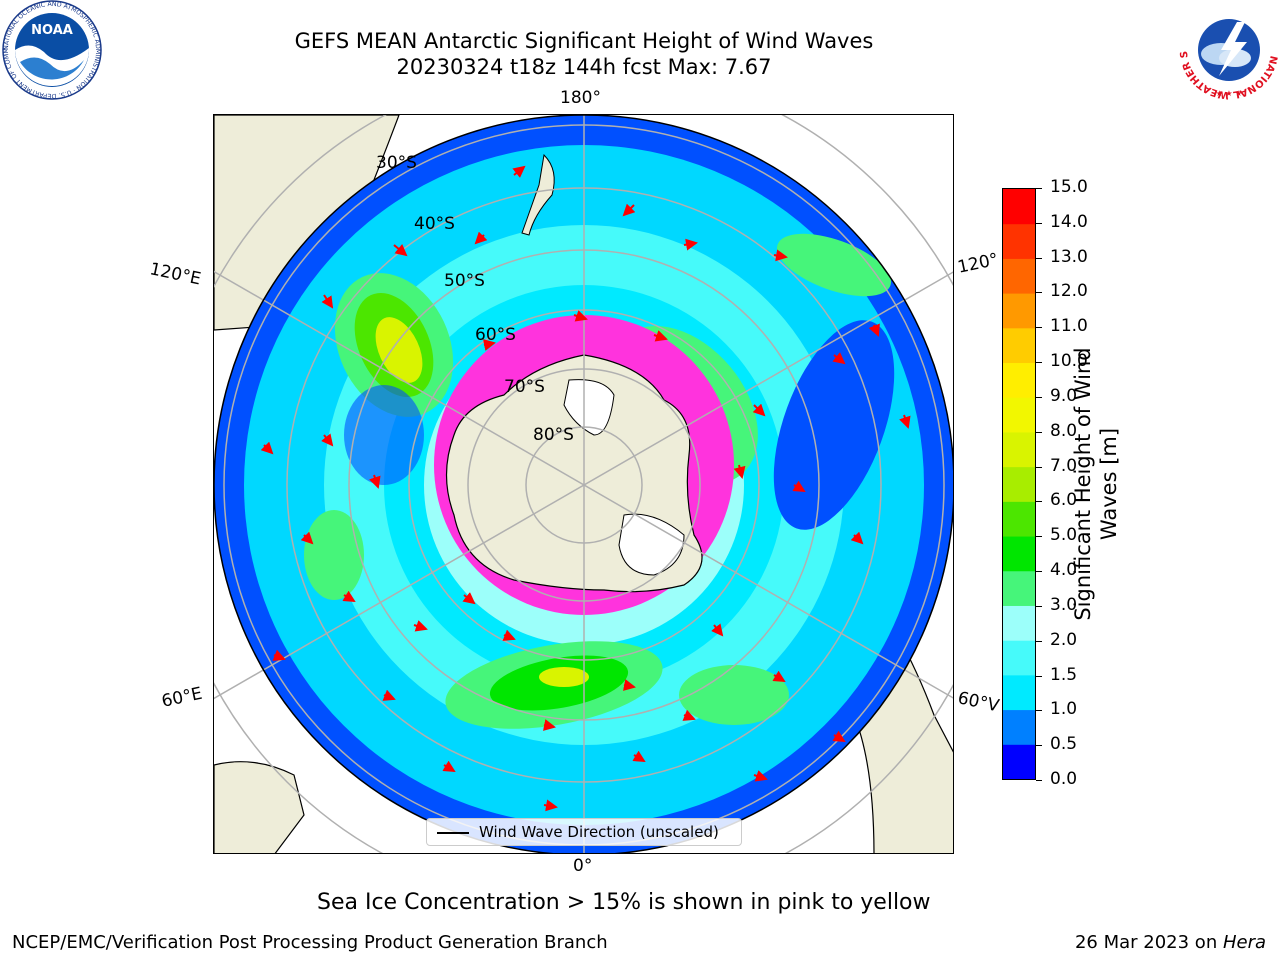  What do you see at coordinates (1064, 604) in the screenshot?
I see `colorbar-tick-label: 3.0` at bounding box center [1064, 604].